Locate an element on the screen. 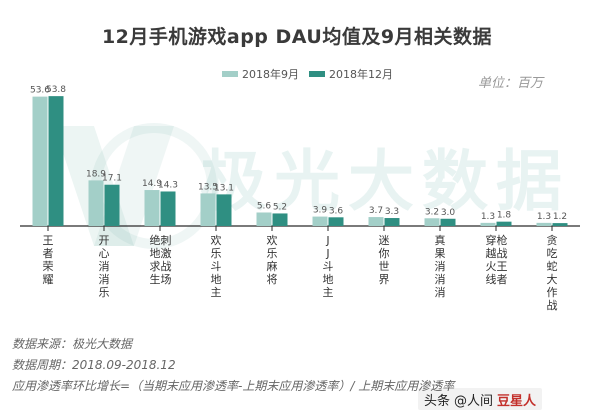  data-label: 1.8 is located at coordinates (504, 216).